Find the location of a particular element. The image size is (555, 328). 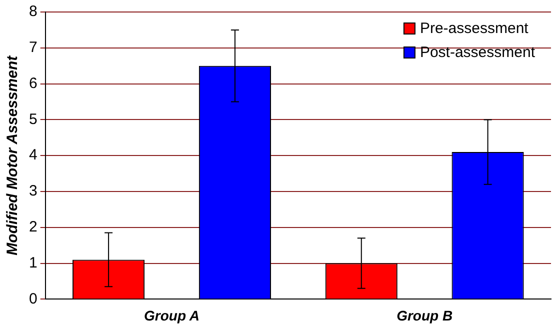

y-tick-label: 4 is located at coordinates (33, 155).